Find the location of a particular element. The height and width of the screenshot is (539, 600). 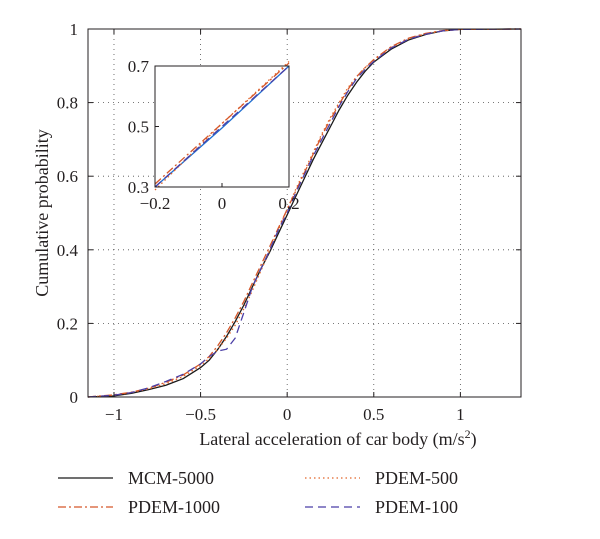

y-tick-label: 0.8 is located at coordinates (67, 103).